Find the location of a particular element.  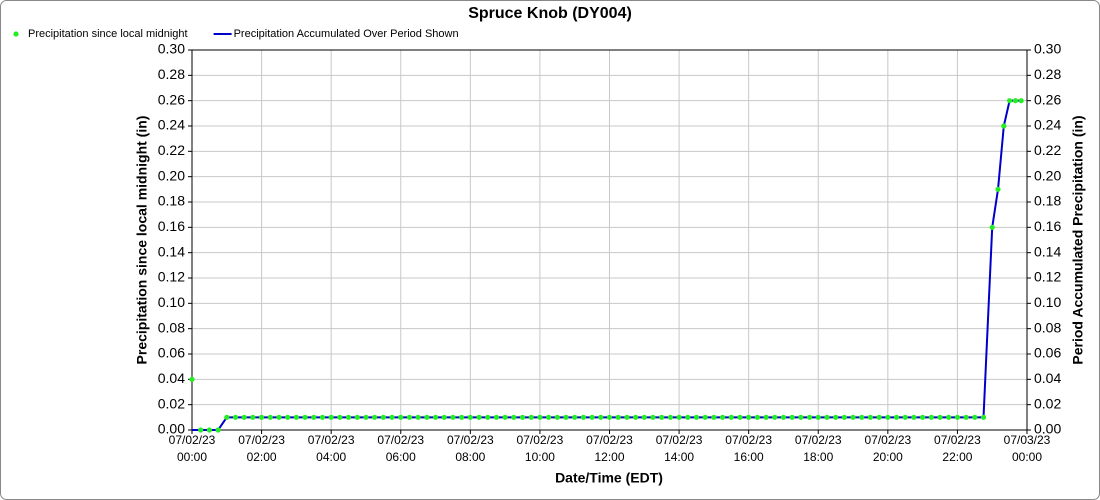

y2-tick-label: 0.00 is located at coordinates (1047, 429).